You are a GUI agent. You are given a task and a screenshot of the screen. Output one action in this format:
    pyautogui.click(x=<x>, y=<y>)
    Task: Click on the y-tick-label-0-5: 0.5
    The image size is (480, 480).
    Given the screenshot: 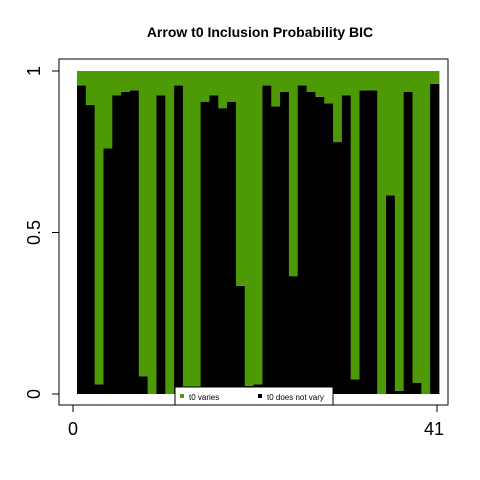 What is the action you would take?
    pyautogui.click(x=34, y=232)
    